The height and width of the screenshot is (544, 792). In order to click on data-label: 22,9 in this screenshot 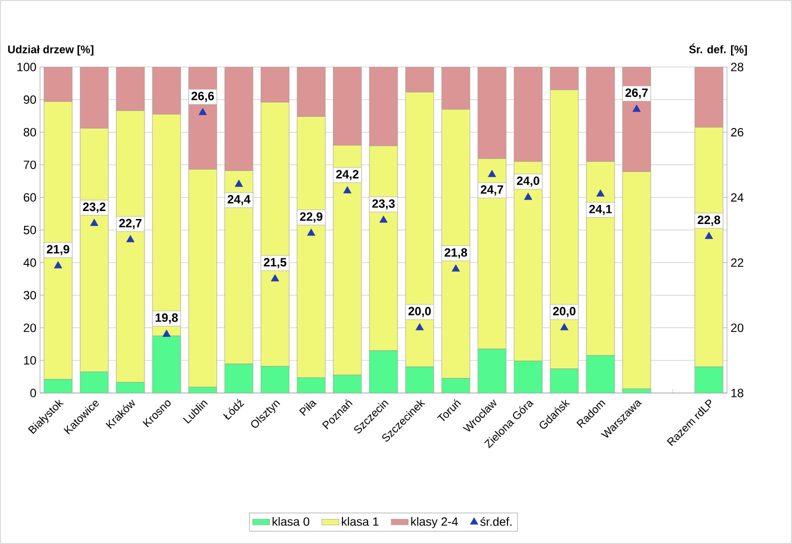, I will do `click(311, 217)`.